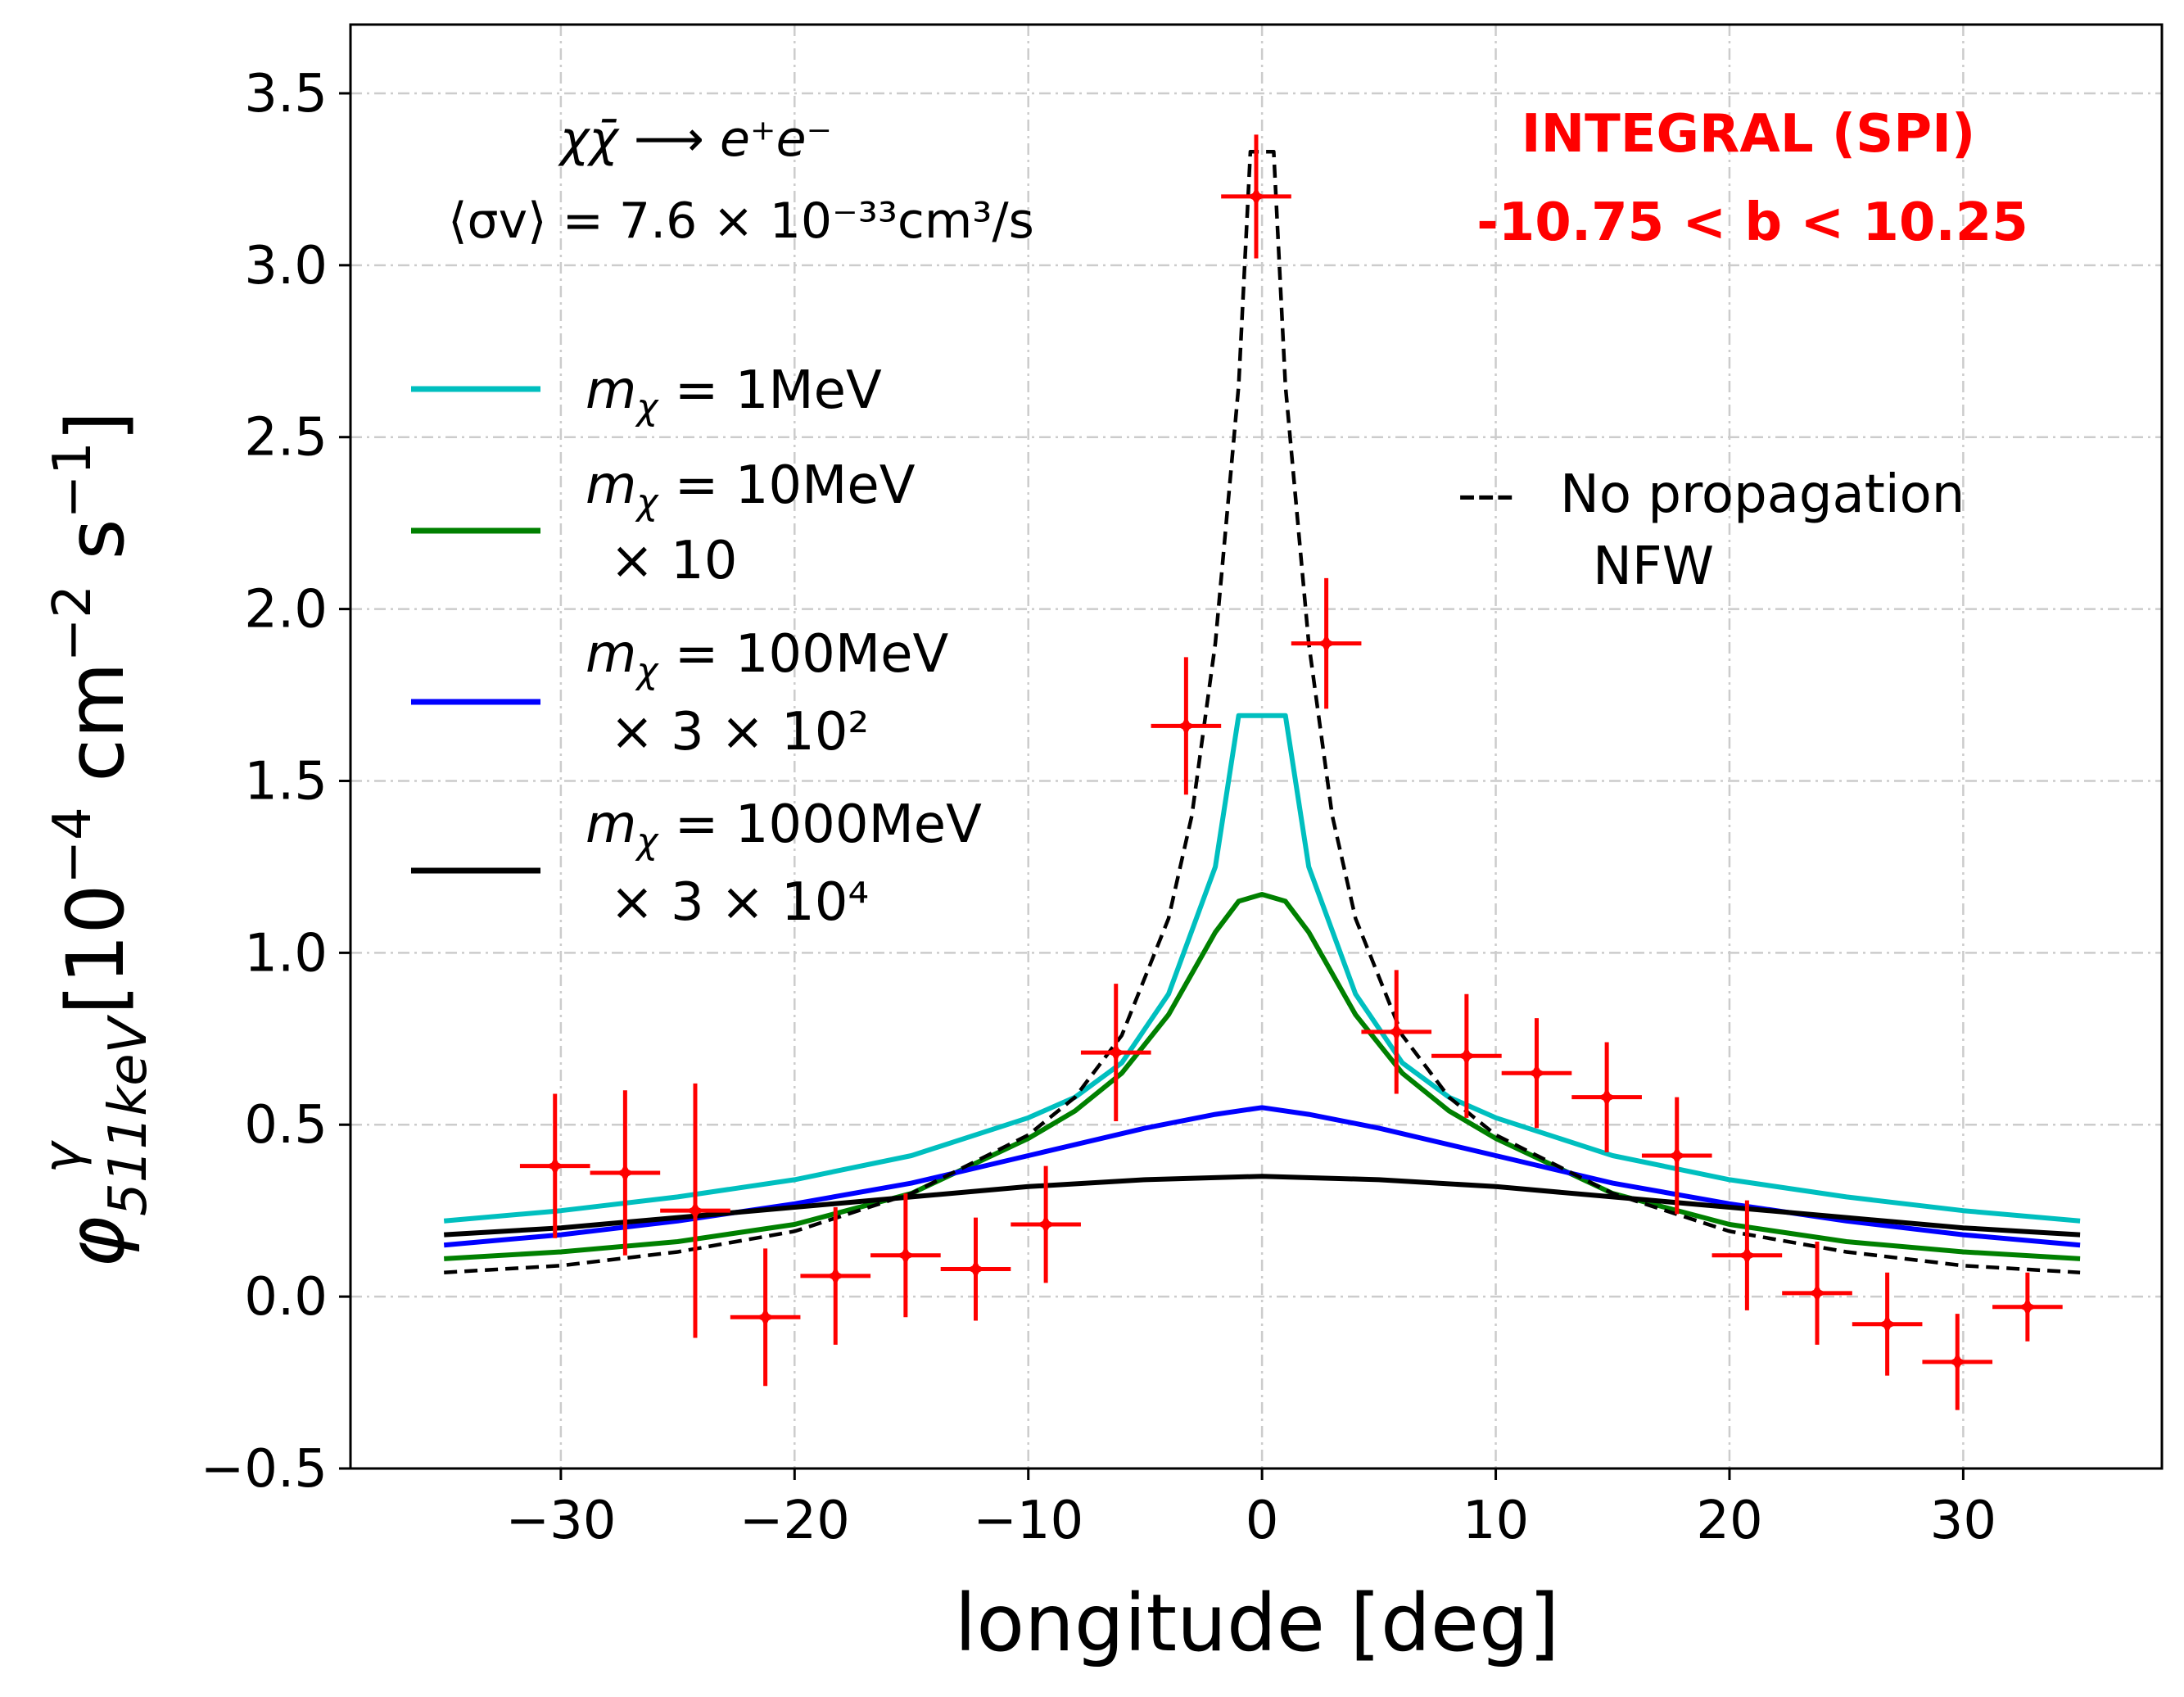 The width and height of the screenshot is (2184, 1697). I want to click on legend-1000mev-sub: χ, so click(647, 841).